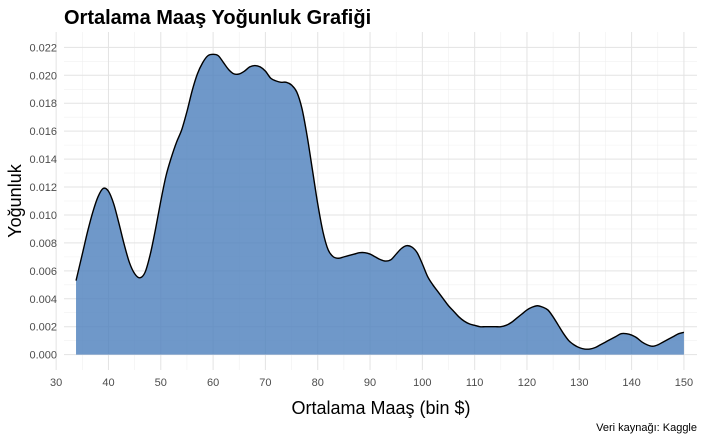 The image size is (705, 440). What do you see at coordinates (475, 383) in the screenshot?
I see `x-tick-label: 110` at bounding box center [475, 383].